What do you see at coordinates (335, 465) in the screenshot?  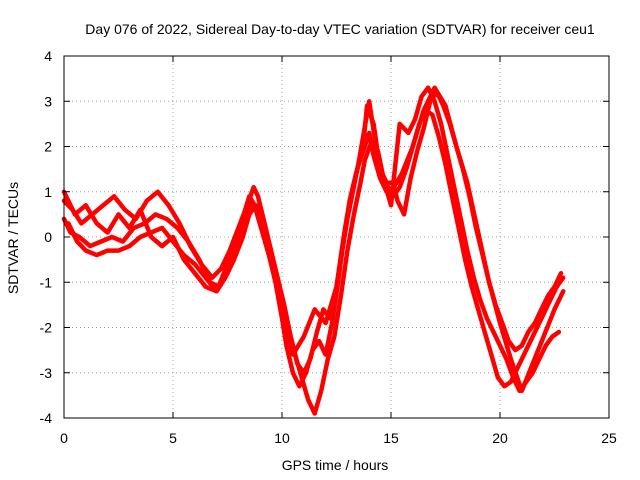 I see `x-axis-label: GPS time / hours` at bounding box center [335, 465].